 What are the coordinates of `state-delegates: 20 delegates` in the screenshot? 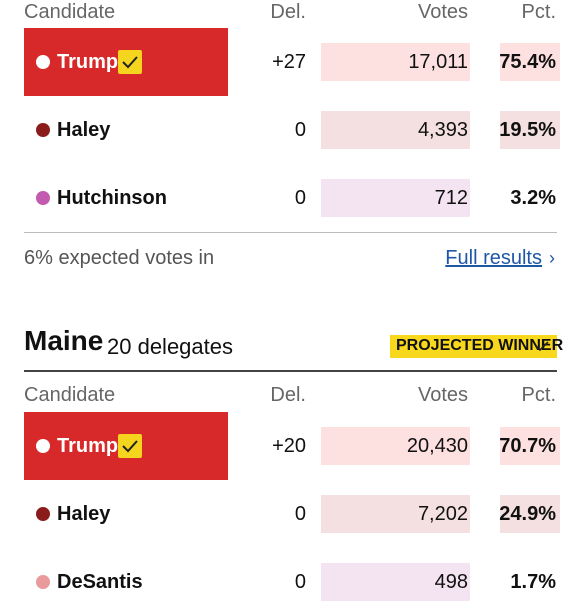 It's located at (170, 346).